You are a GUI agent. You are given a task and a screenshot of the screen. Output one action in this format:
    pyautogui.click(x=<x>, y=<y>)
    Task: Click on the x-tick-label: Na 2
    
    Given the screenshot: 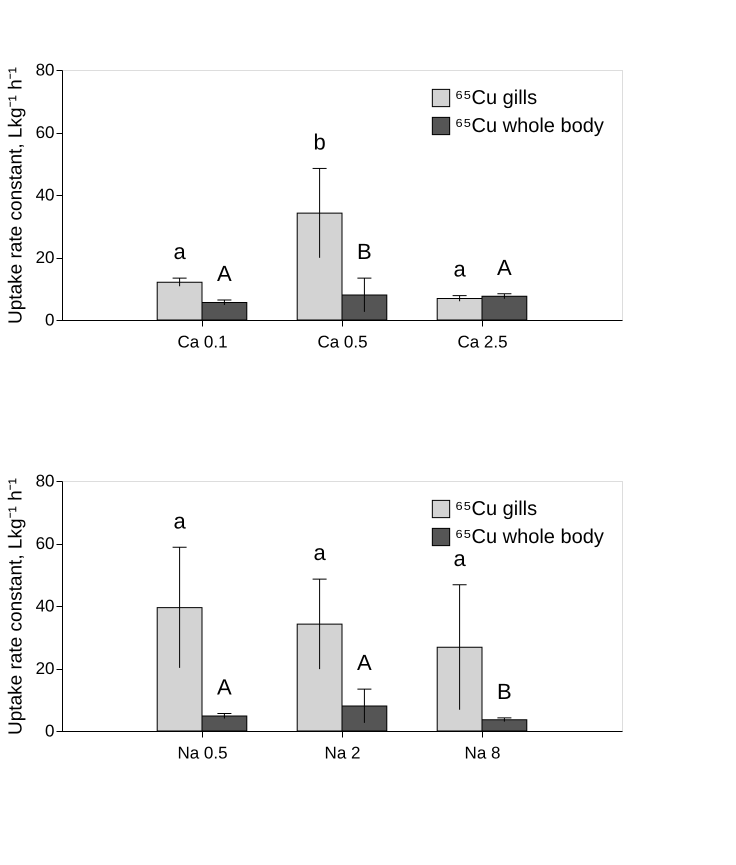 What is the action you would take?
    pyautogui.click(x=342, y=753)
    